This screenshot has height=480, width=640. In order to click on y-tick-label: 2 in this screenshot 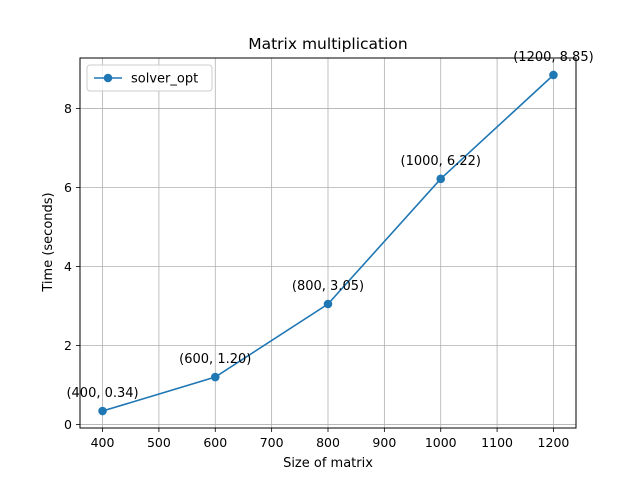, I will do `click(68, 345)`.